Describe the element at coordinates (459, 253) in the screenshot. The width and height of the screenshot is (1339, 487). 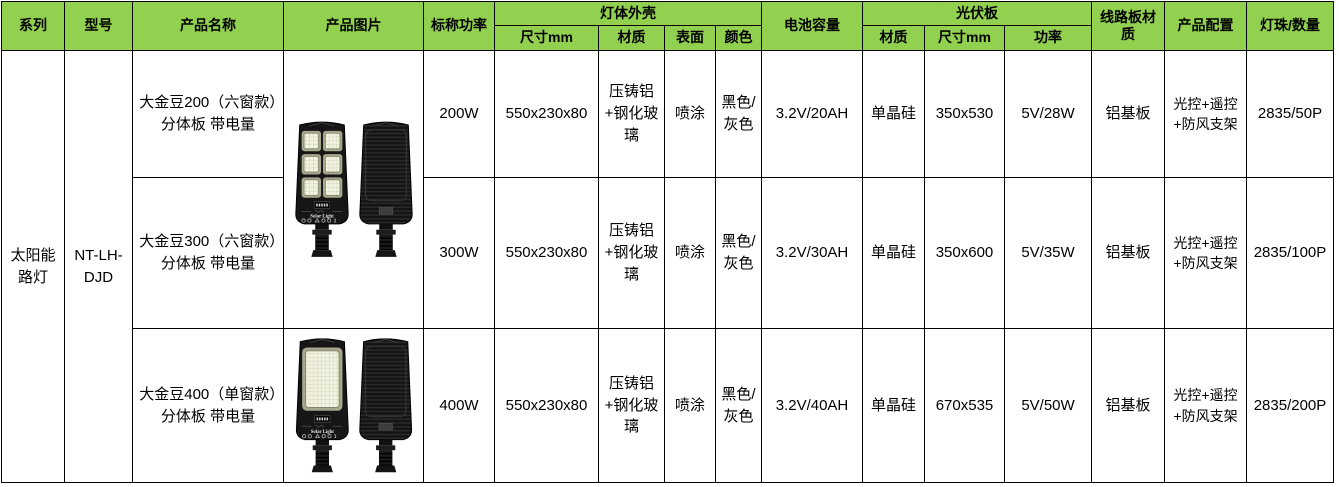
I see `cell-rated-power: 300W` at that location.